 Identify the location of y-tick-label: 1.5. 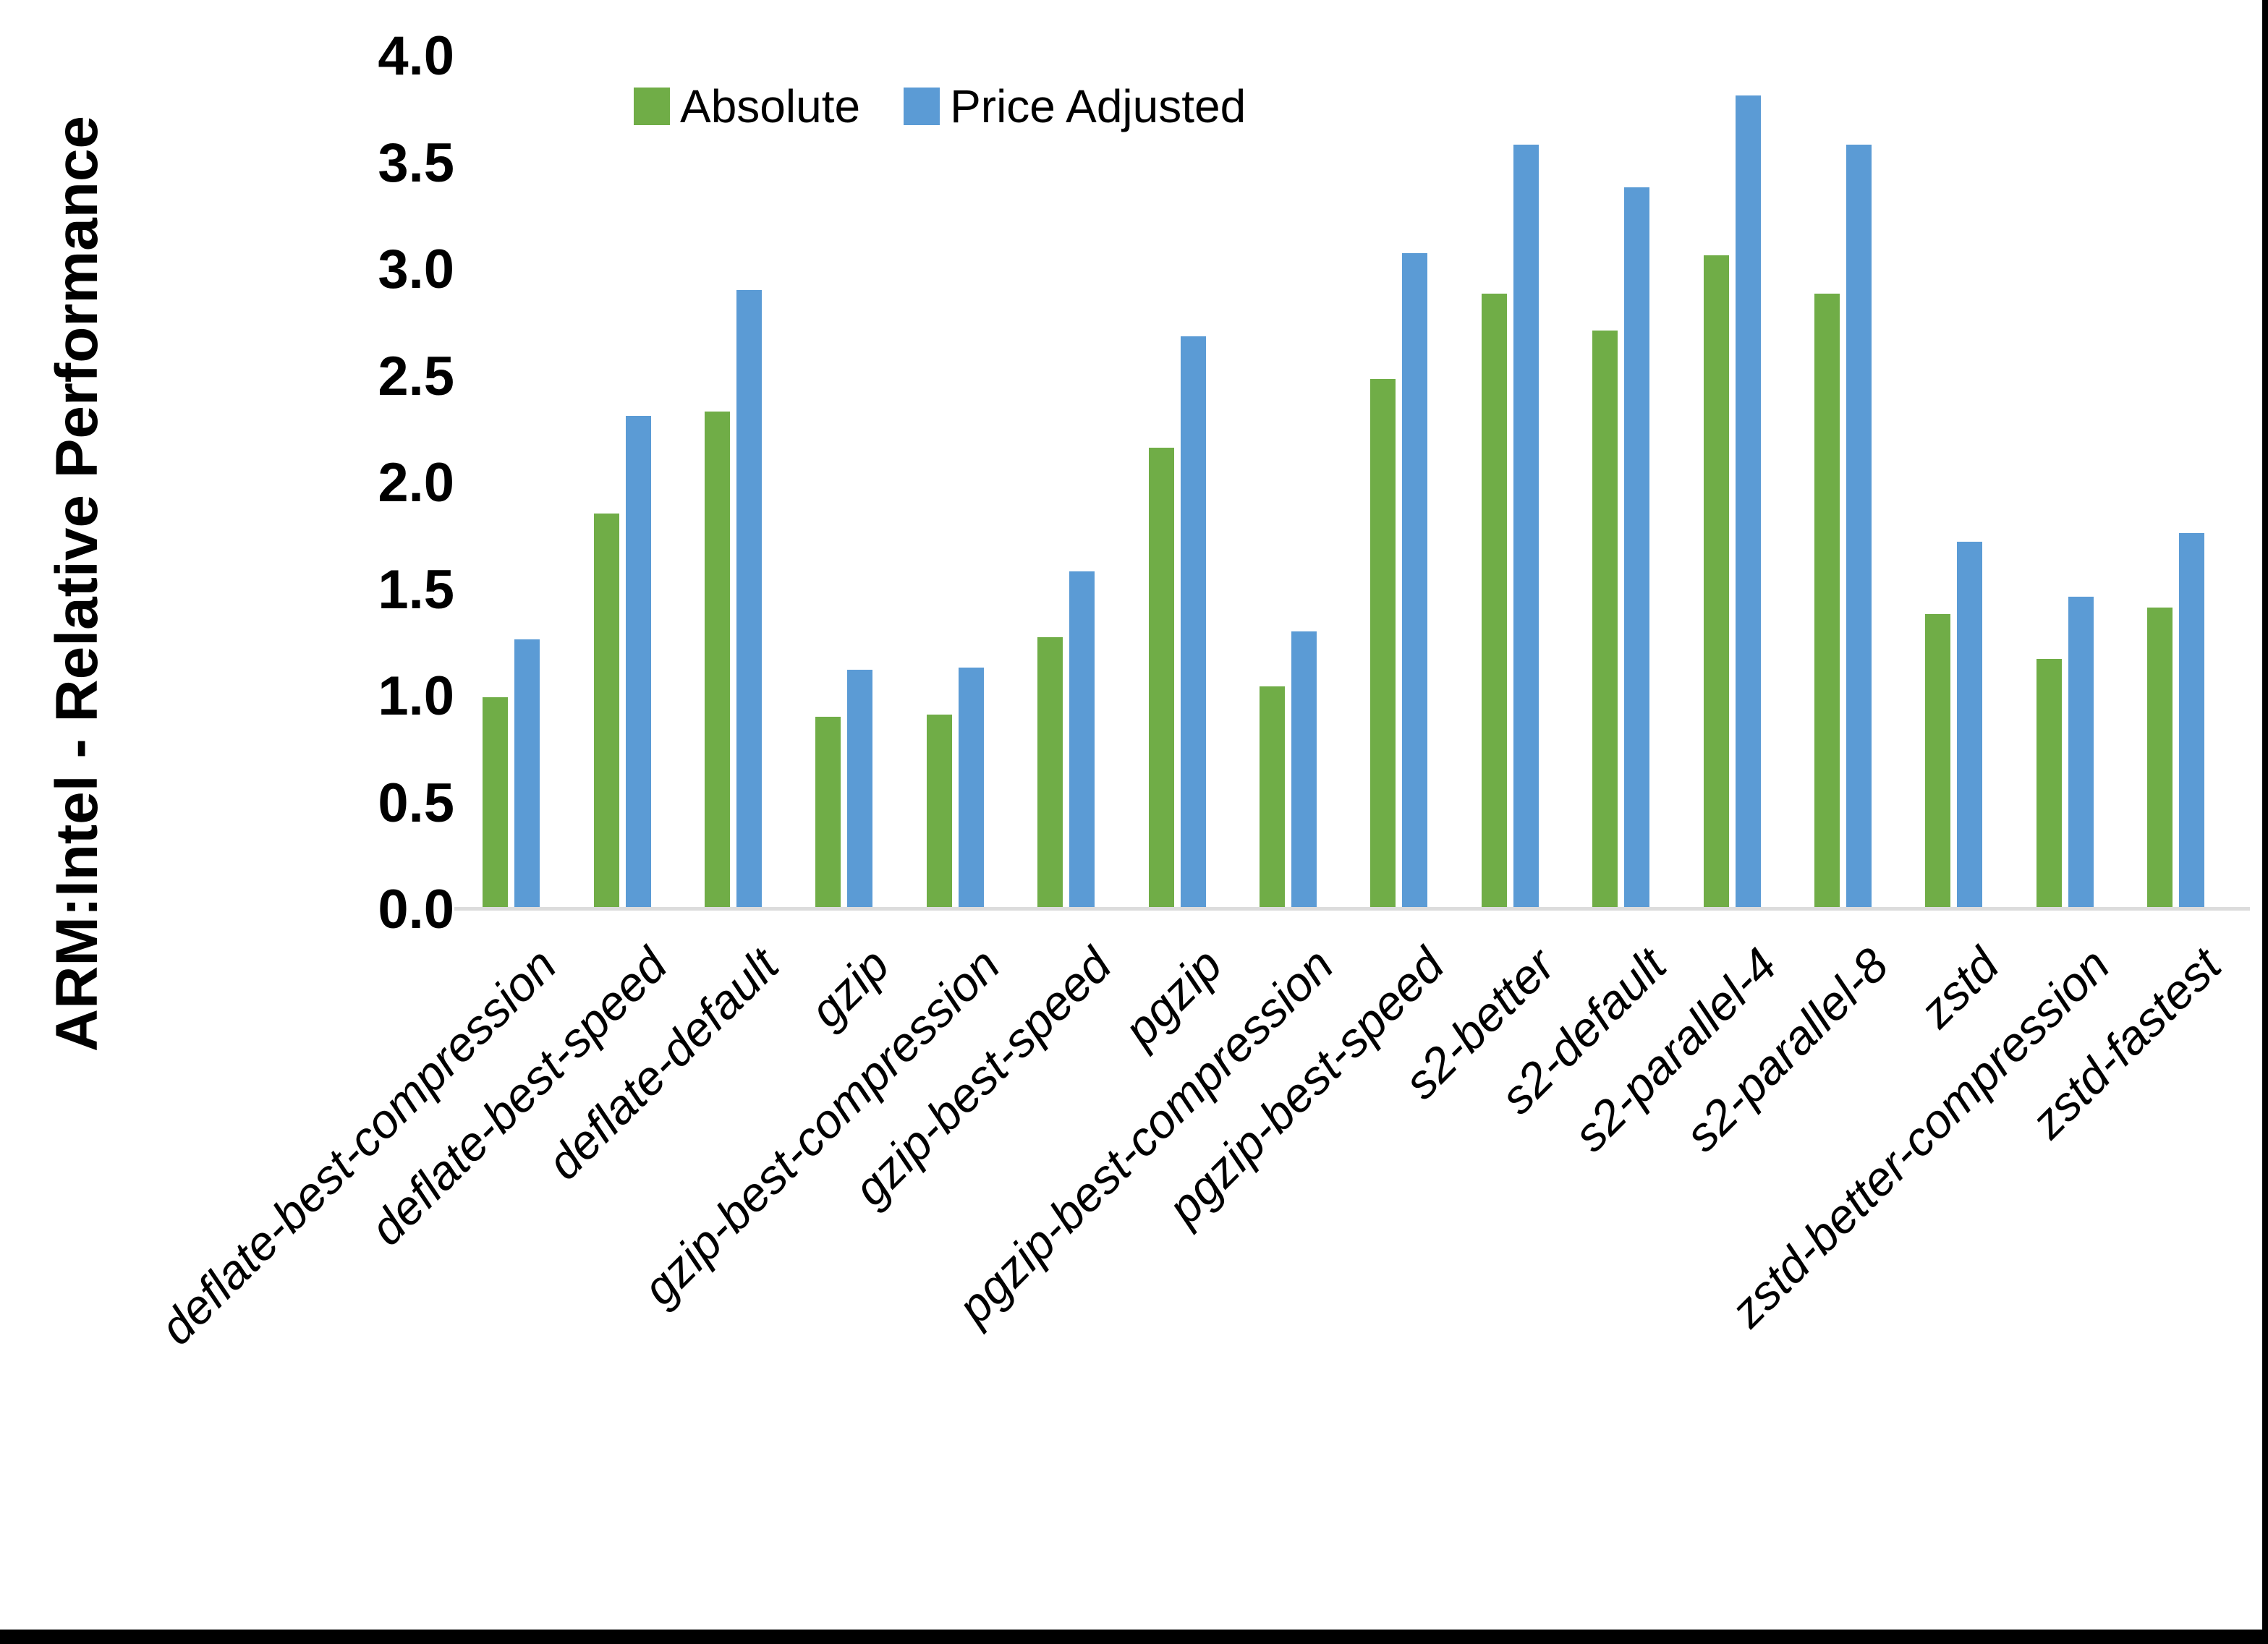
(416, 589).